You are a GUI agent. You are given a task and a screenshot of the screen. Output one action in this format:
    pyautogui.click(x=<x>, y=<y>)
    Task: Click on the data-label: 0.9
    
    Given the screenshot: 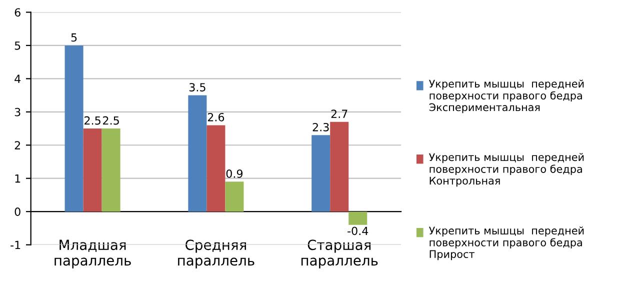 What is the action you would take?
    pyautogui.click(x=234, y=173)
    